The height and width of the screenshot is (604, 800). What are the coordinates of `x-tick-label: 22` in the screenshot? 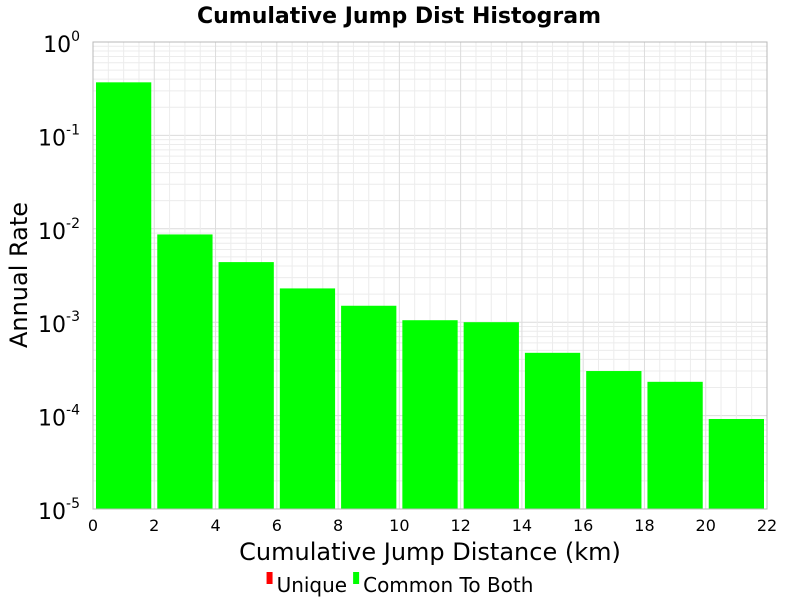 It's located at (767, 525).